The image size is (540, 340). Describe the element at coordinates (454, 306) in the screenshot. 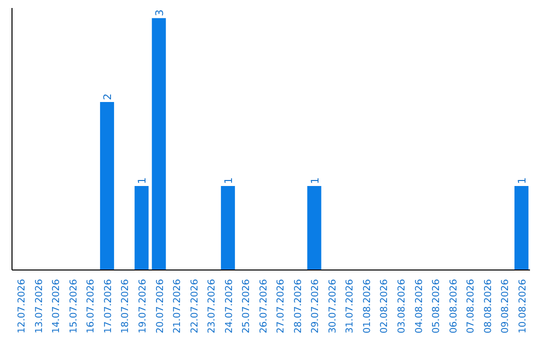

I see `x-tick-label: 06.08.2026` at that location.